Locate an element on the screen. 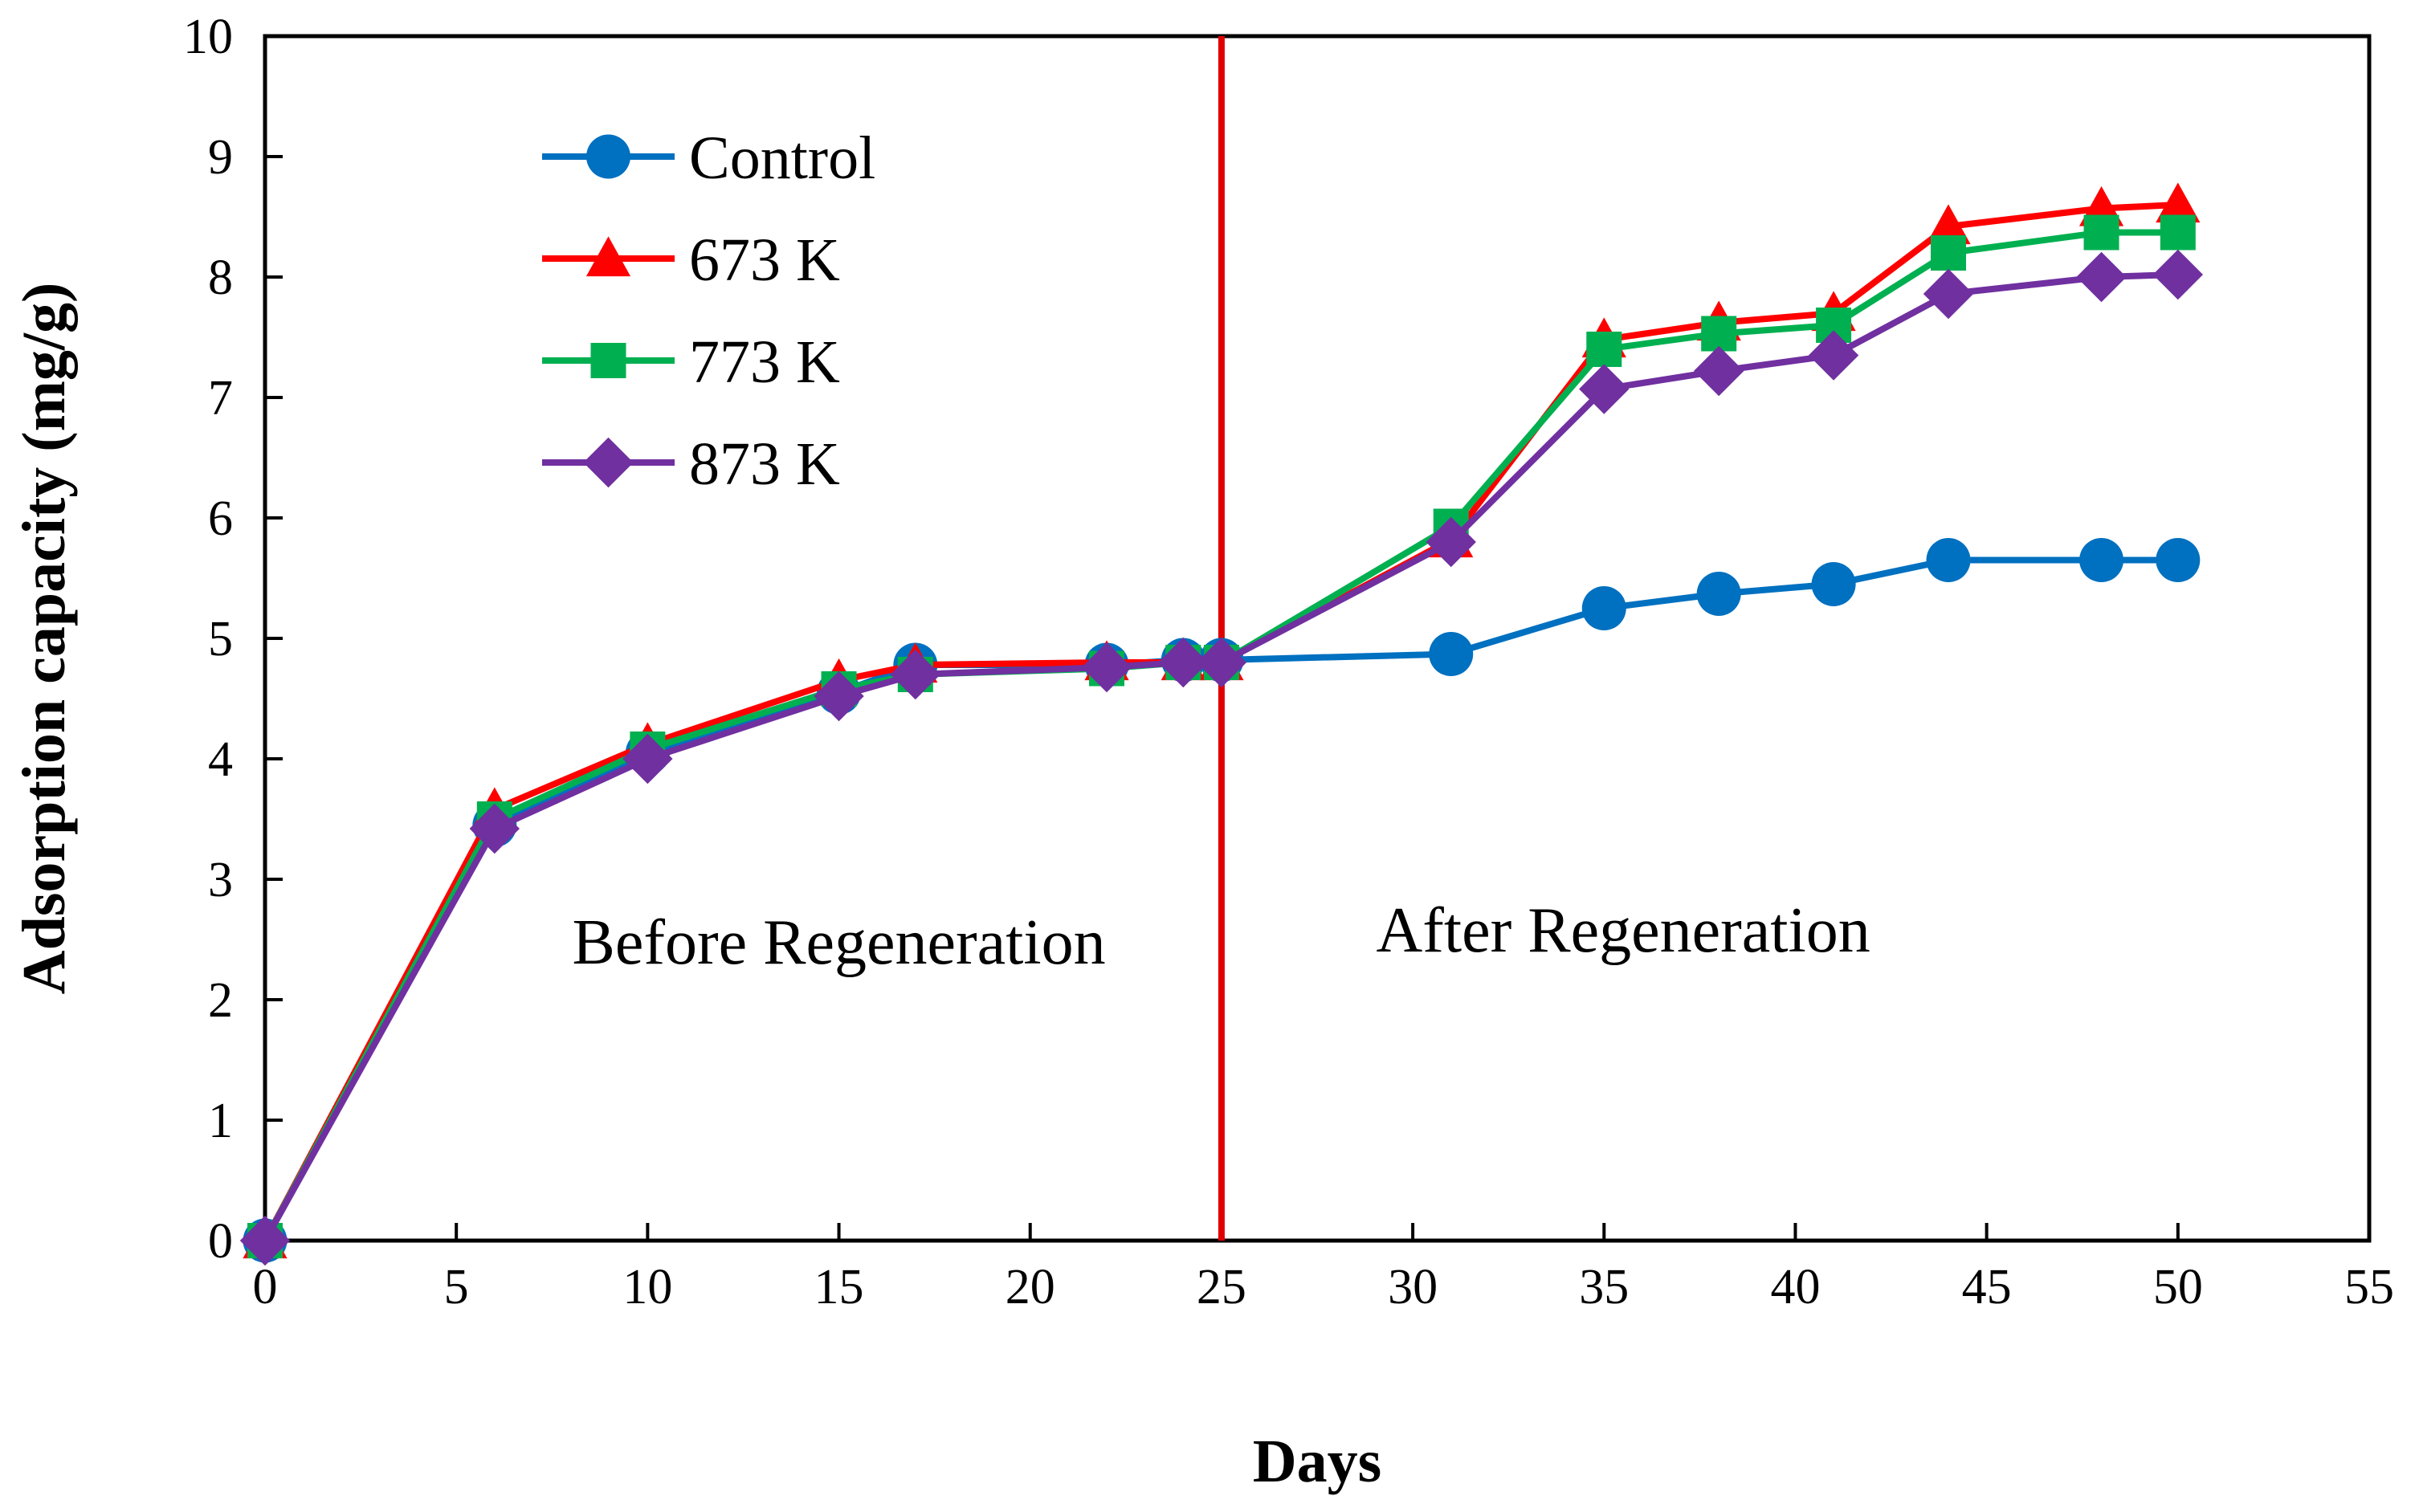 The image size is (2415, 1512). y-axis: 0 1 2 3 4 5 6 7 8 9 10 is located at coordinates (233, 640).